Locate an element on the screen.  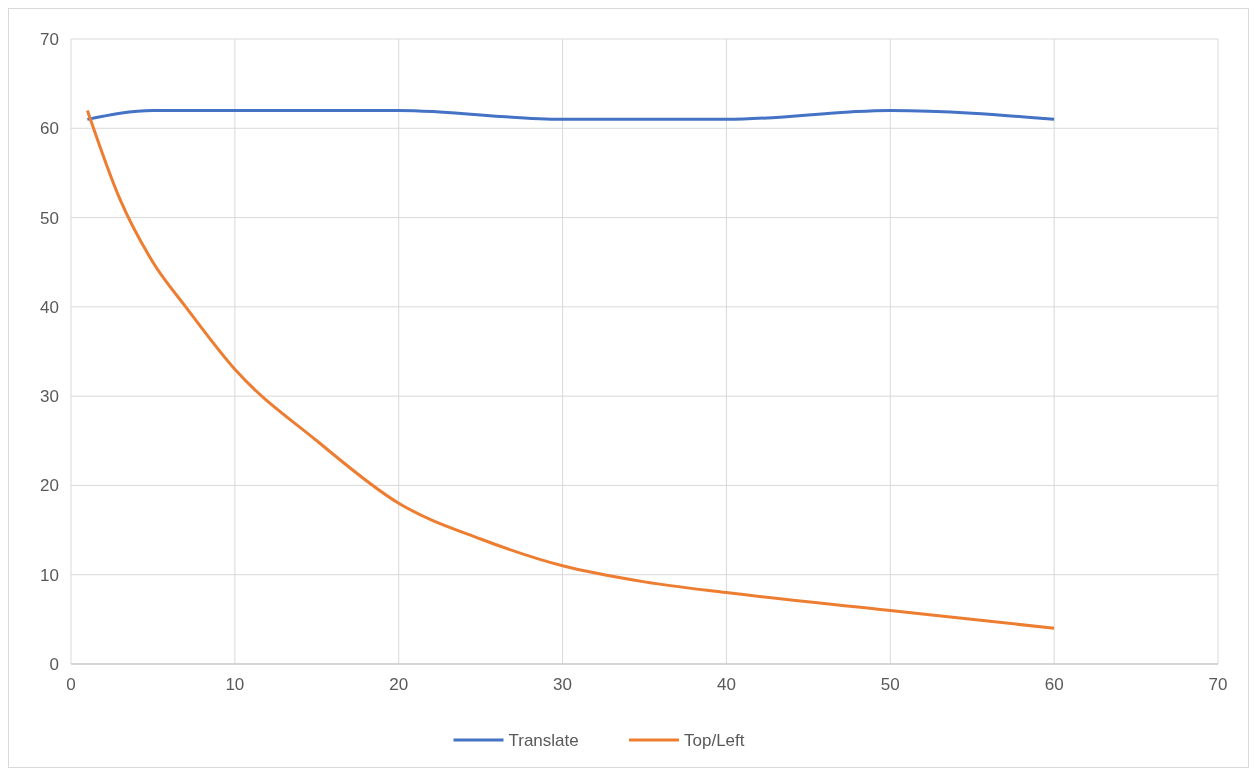
y-tick-label: 10 is located at coordinates (49, 575).